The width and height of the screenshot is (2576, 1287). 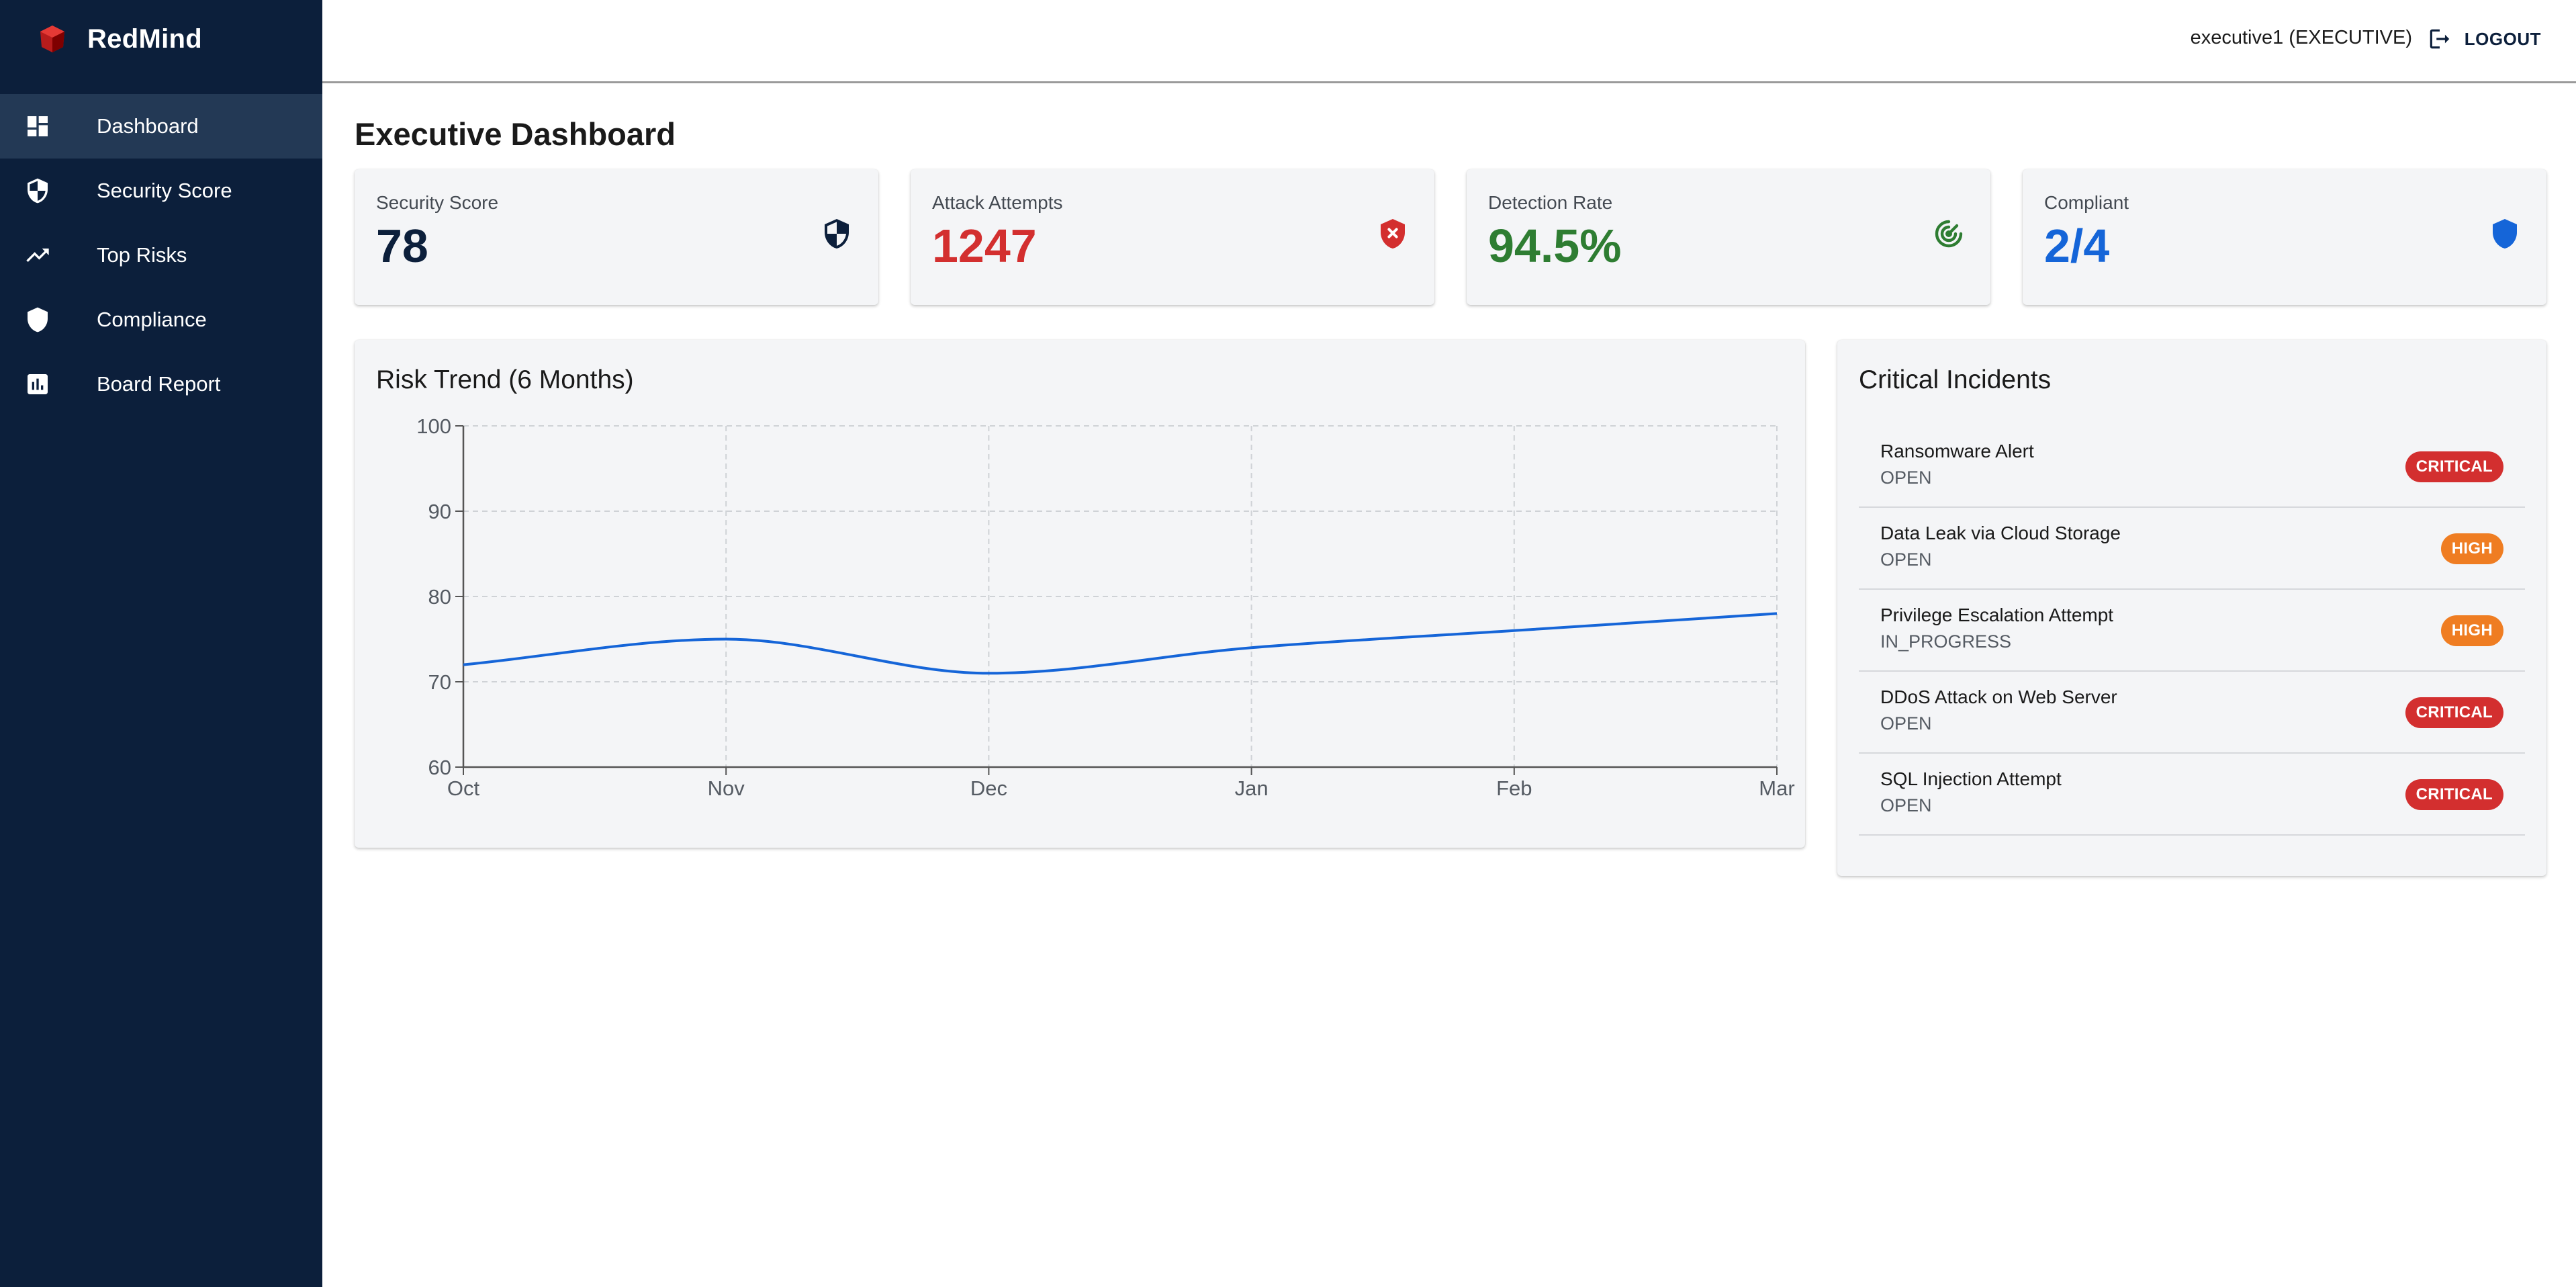 I want to click on incident-item: SQL Injection Attempt OPEN CRITICAL, so click(x=2192, y=795).